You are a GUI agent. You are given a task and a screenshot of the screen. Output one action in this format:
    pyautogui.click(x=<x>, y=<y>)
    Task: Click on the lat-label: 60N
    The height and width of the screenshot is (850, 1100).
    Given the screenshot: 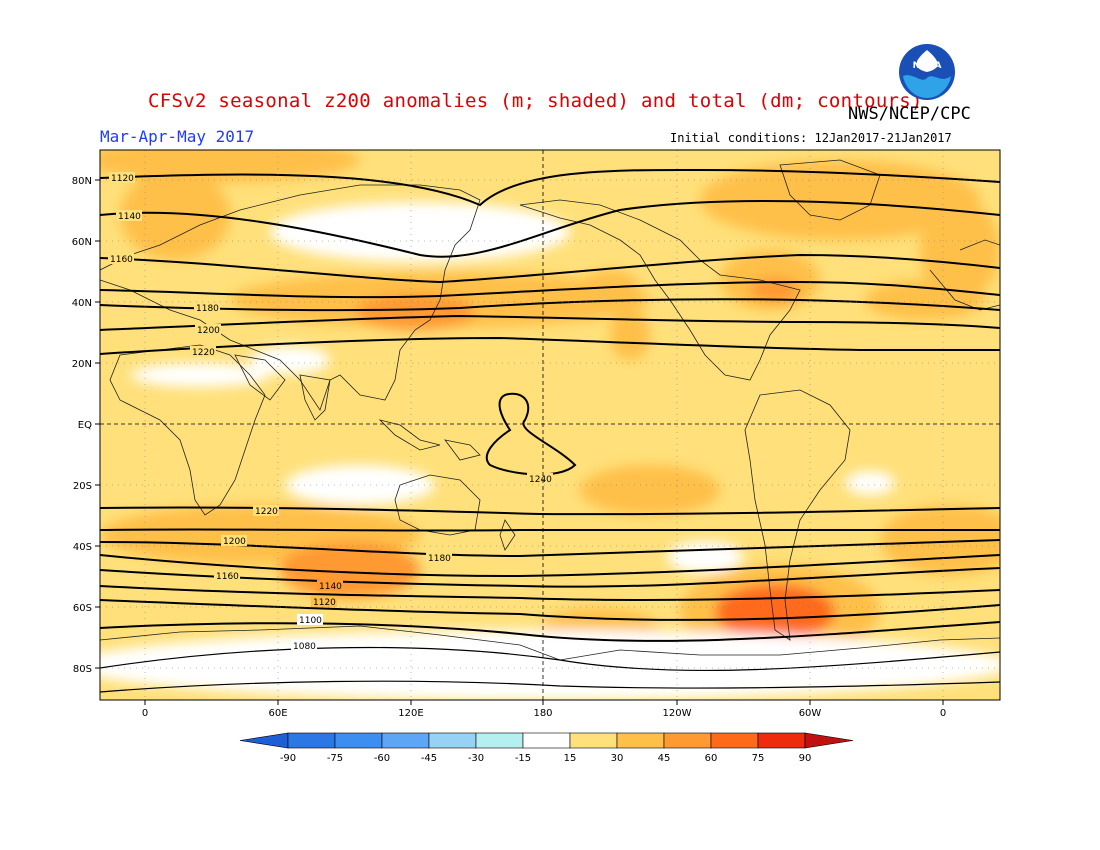 What is the action you would take?
    pyautogui.click(x=82, y=242)
    